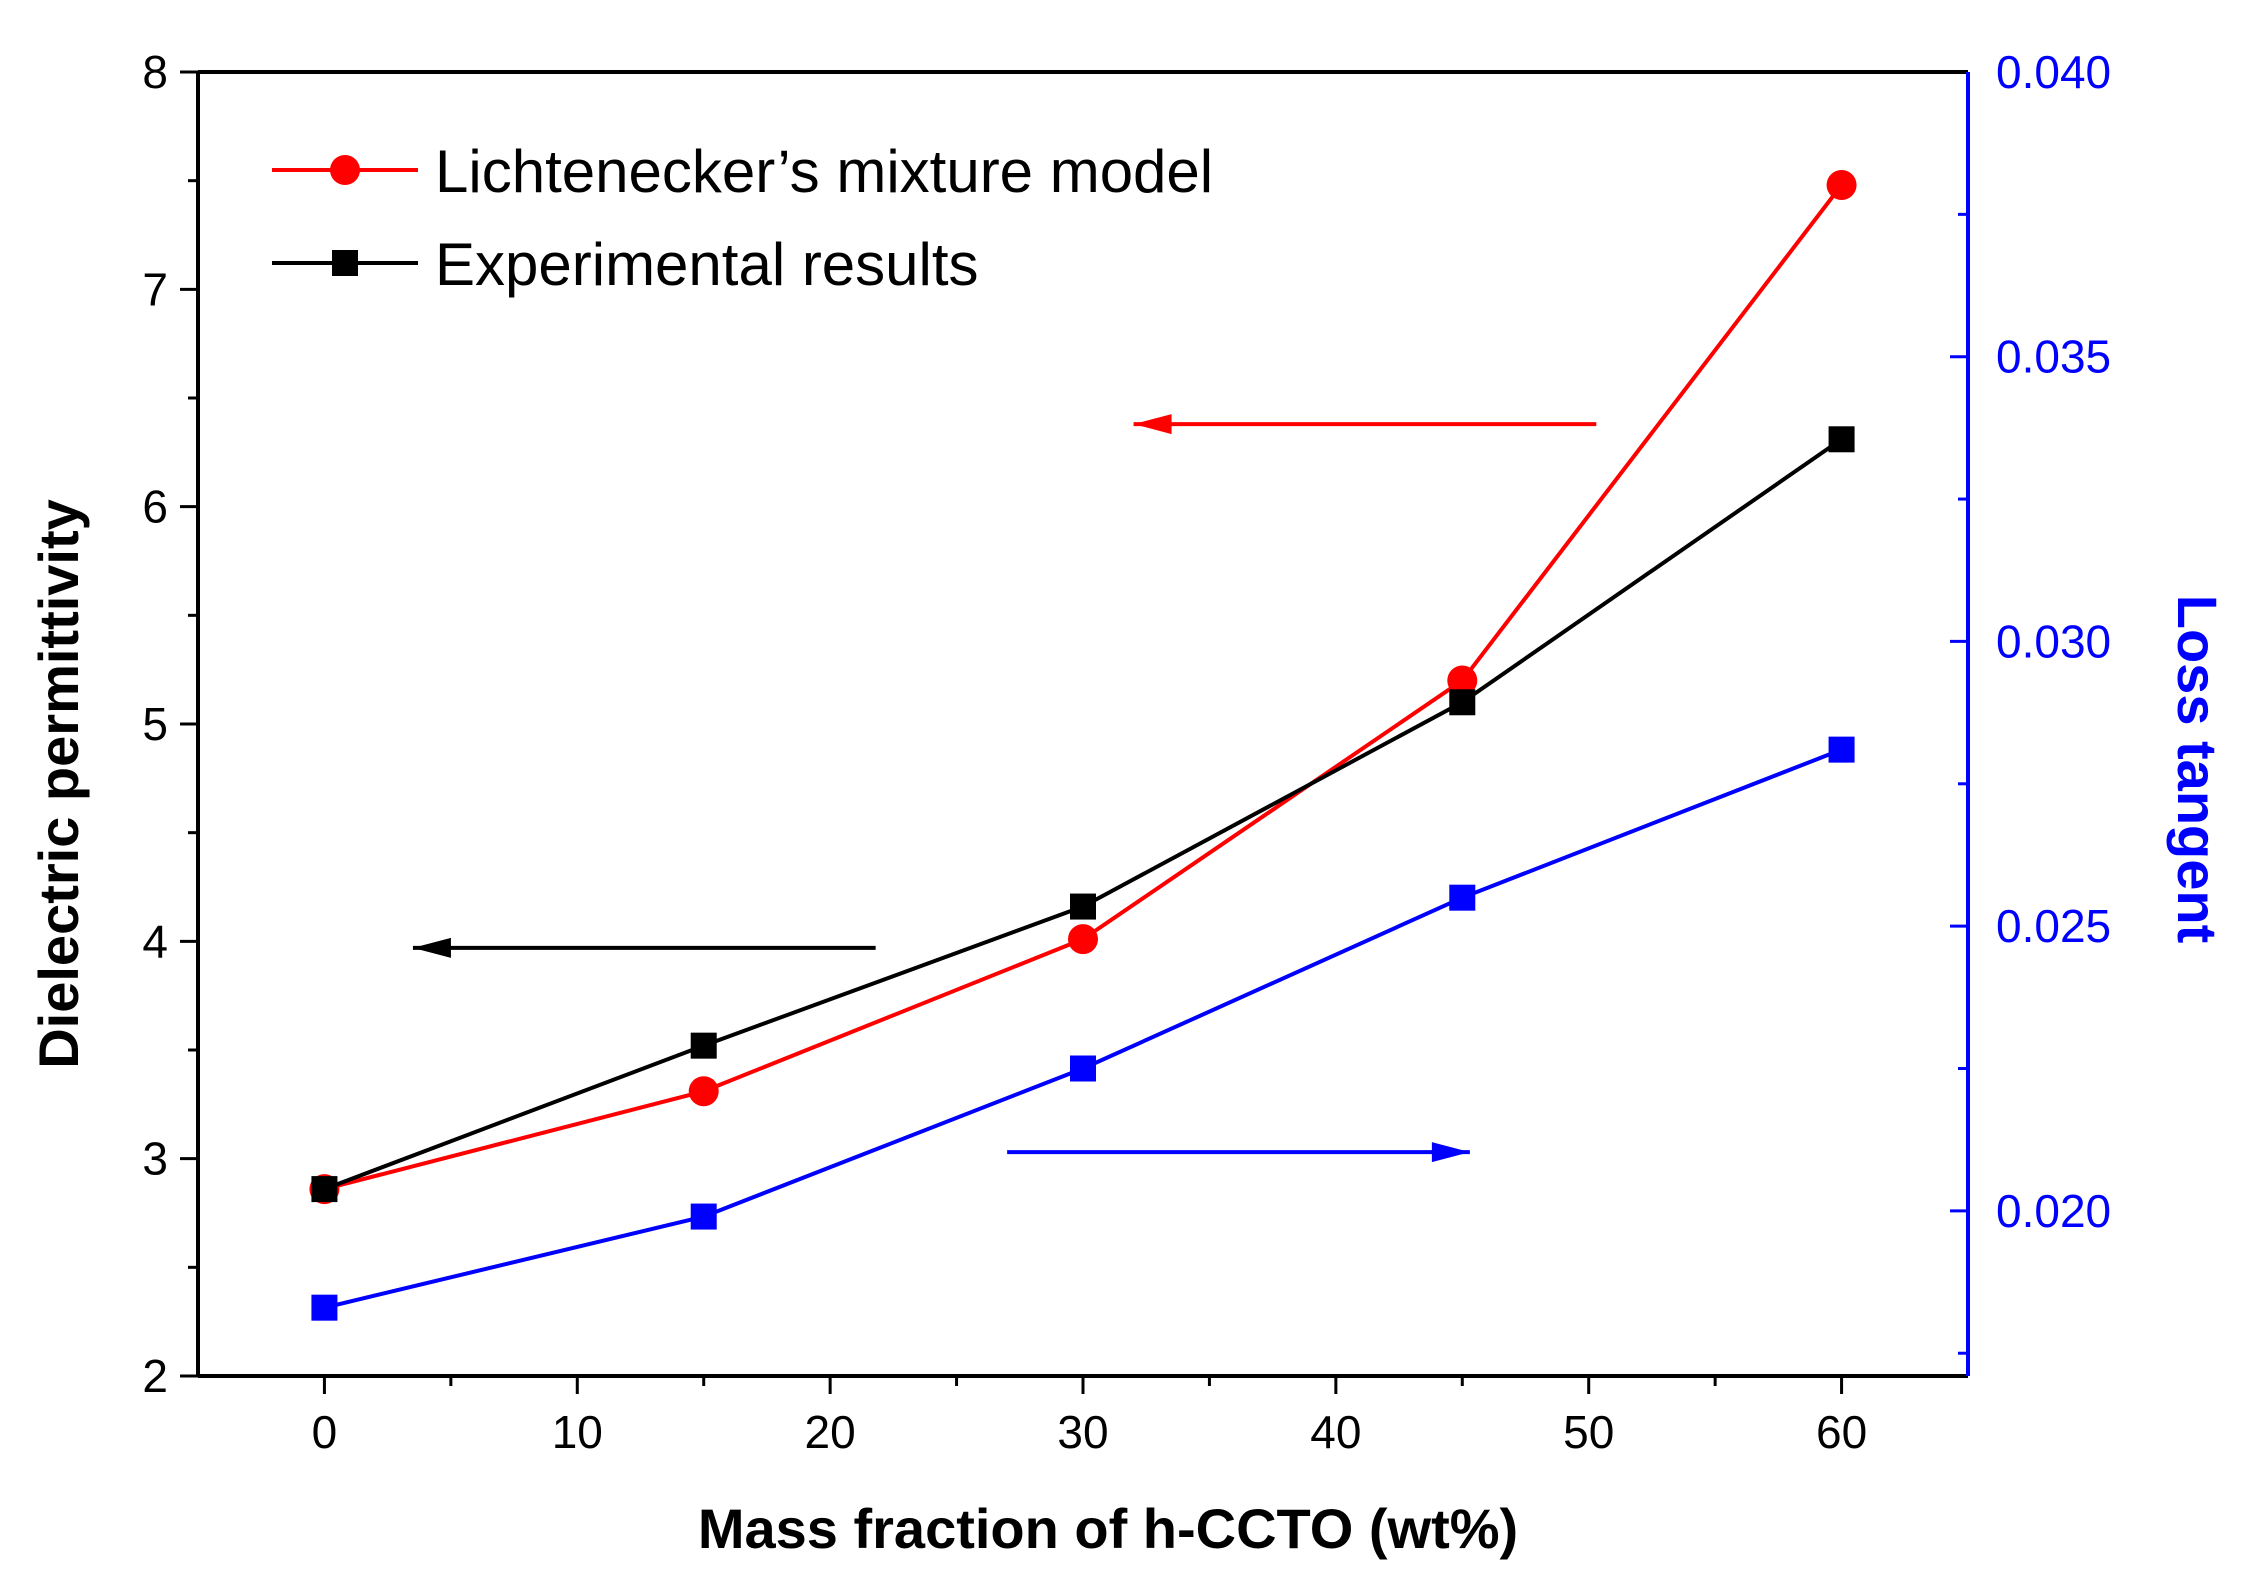 The height and width of the screenshot is (1578, 2257). I want to click on x-tick-label: 10, so click(577, 1432).